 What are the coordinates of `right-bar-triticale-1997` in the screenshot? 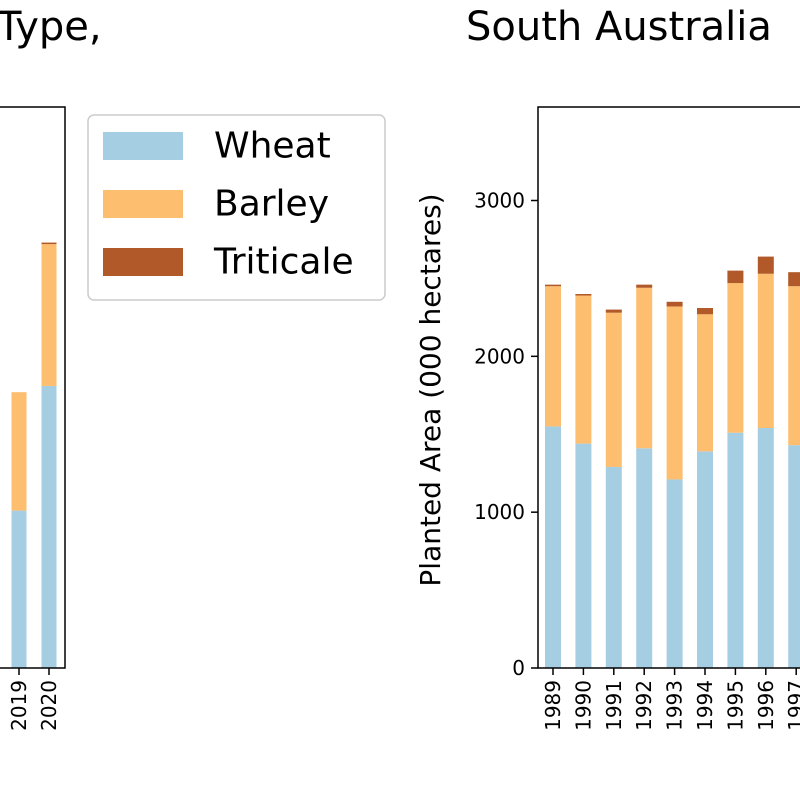 It's located at (794, 279).